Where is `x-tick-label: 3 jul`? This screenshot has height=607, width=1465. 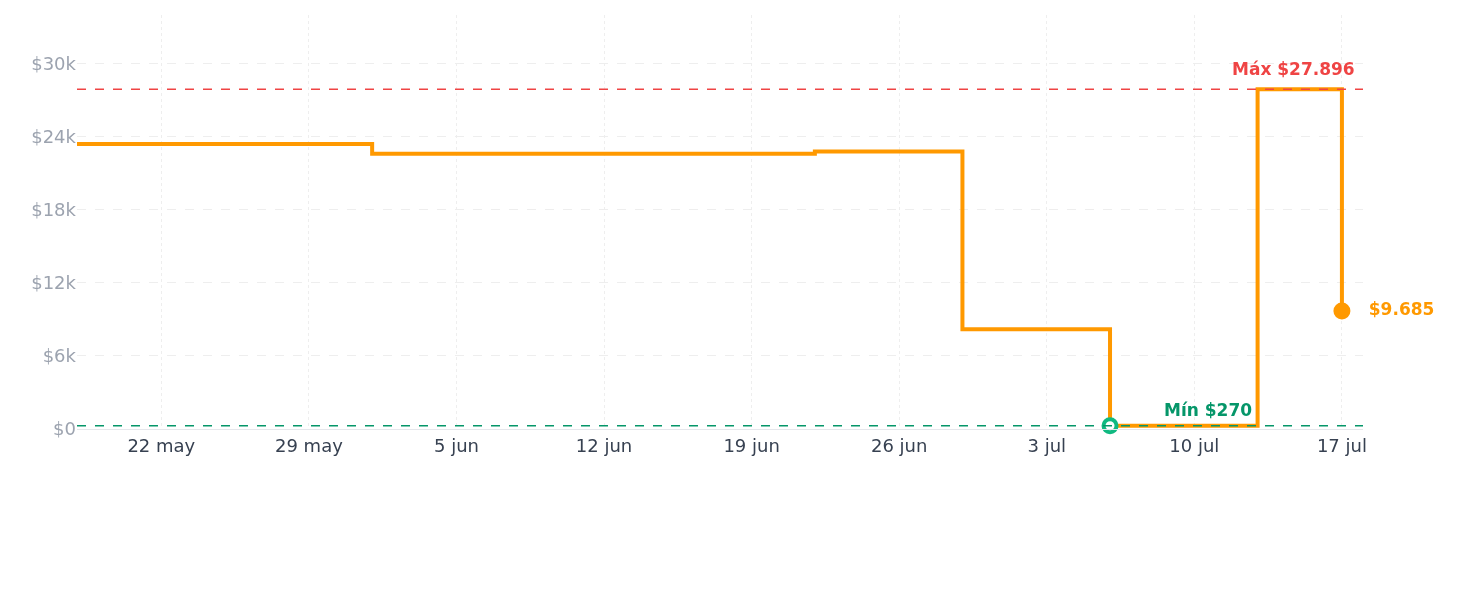
x-tick-label: 3 jul is located at coordinates (1047, 445).